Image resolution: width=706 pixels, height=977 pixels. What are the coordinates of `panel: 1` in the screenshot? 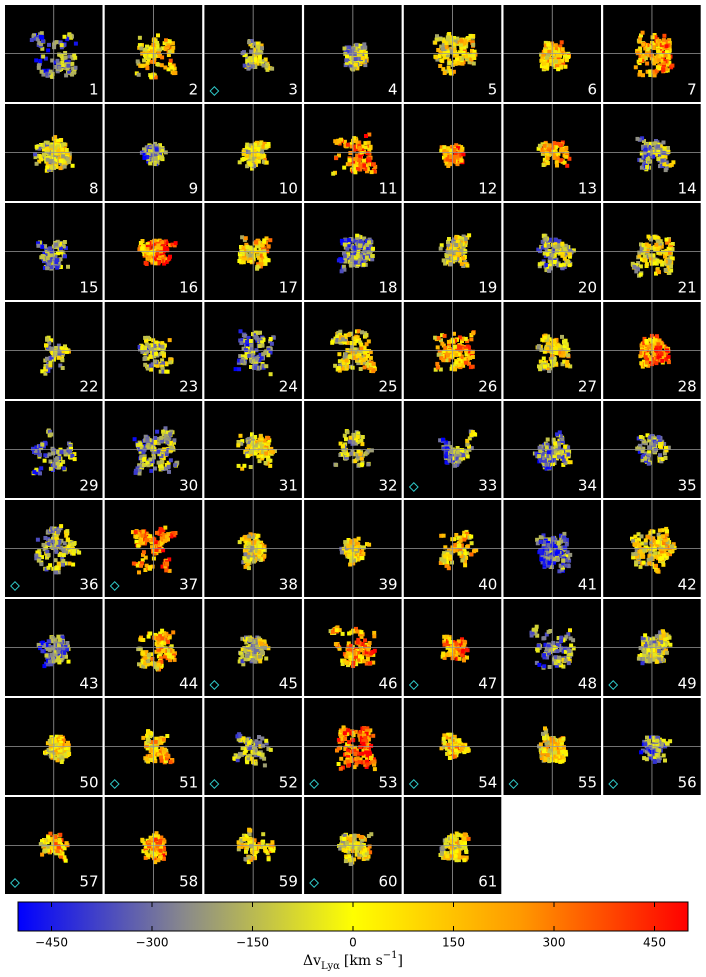 It's located at (54, 53).